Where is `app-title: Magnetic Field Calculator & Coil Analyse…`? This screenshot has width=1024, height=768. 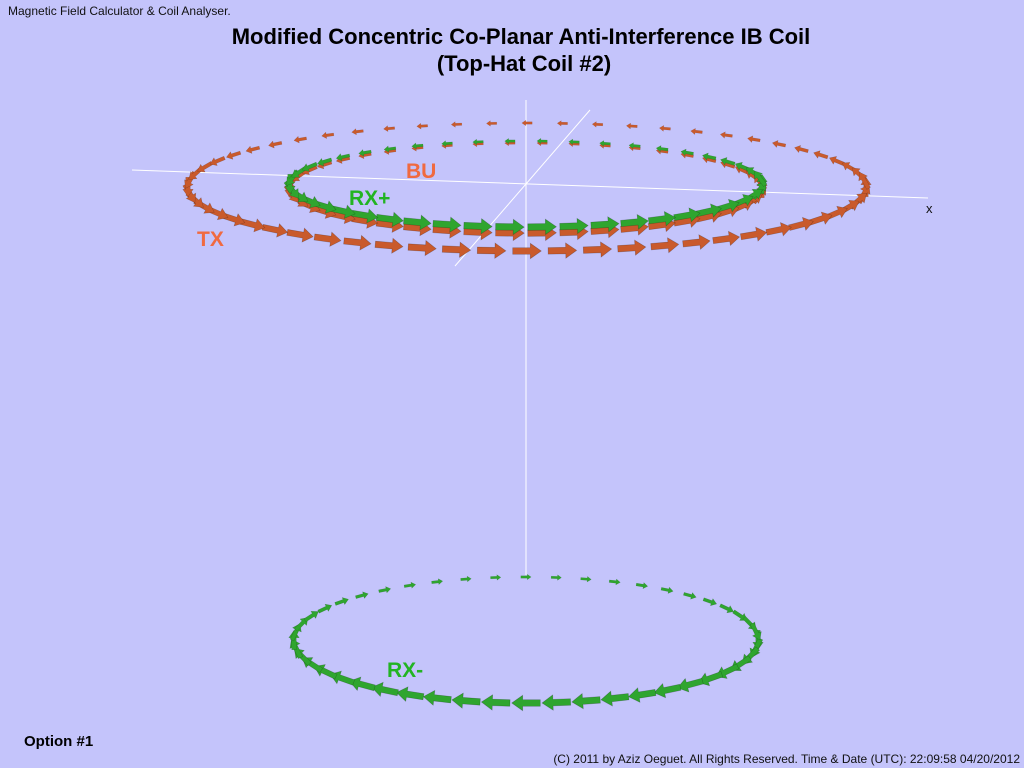
app-title: Magnetic Field Calculator & Coil Analyse… is located at coordinates (119, 11).